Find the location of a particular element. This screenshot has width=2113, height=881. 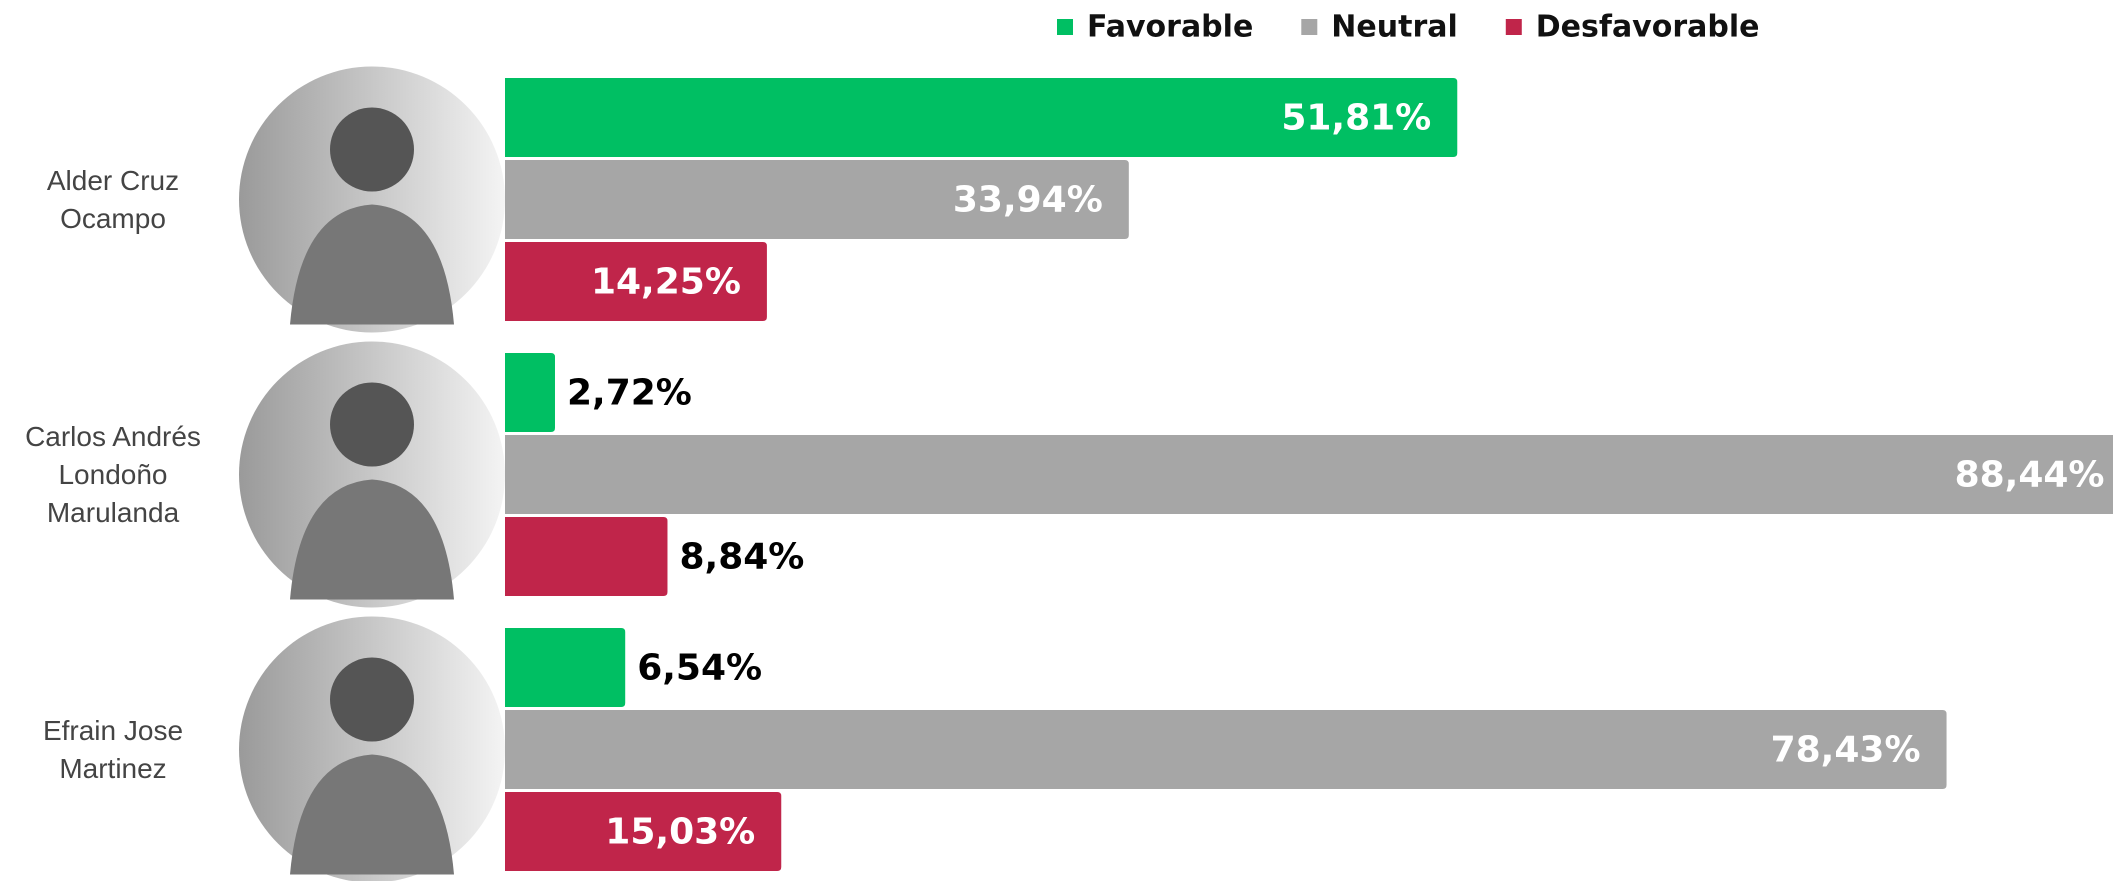

value-label: 14,25% is located at coordinates (666, 282).